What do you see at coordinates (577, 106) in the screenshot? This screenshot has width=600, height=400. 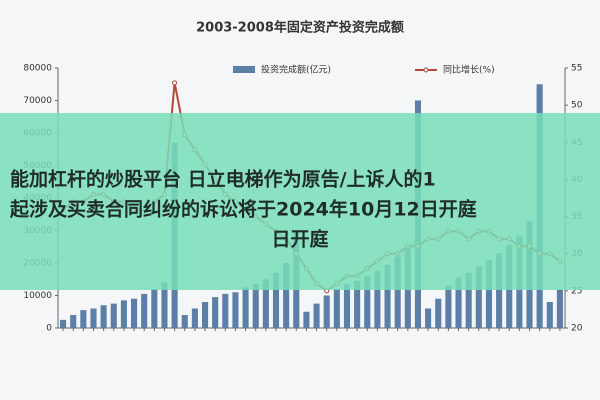 I see `y2-tick-label: 50` at bounding box center [577, 106].